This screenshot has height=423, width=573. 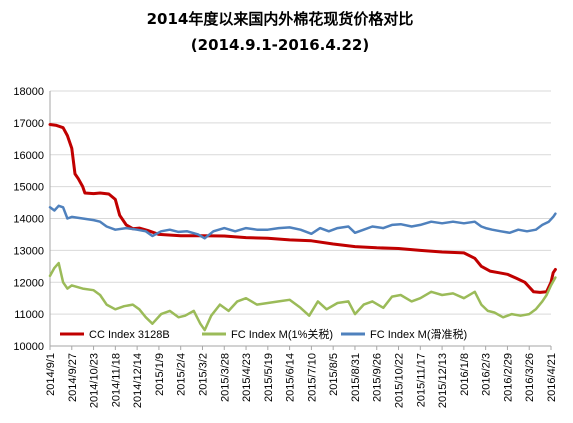 What do you see at coordinates (269, 377) in the screenshot?
I see `x-tick-label: 2015/5/19` at bounding box center [269, 377].